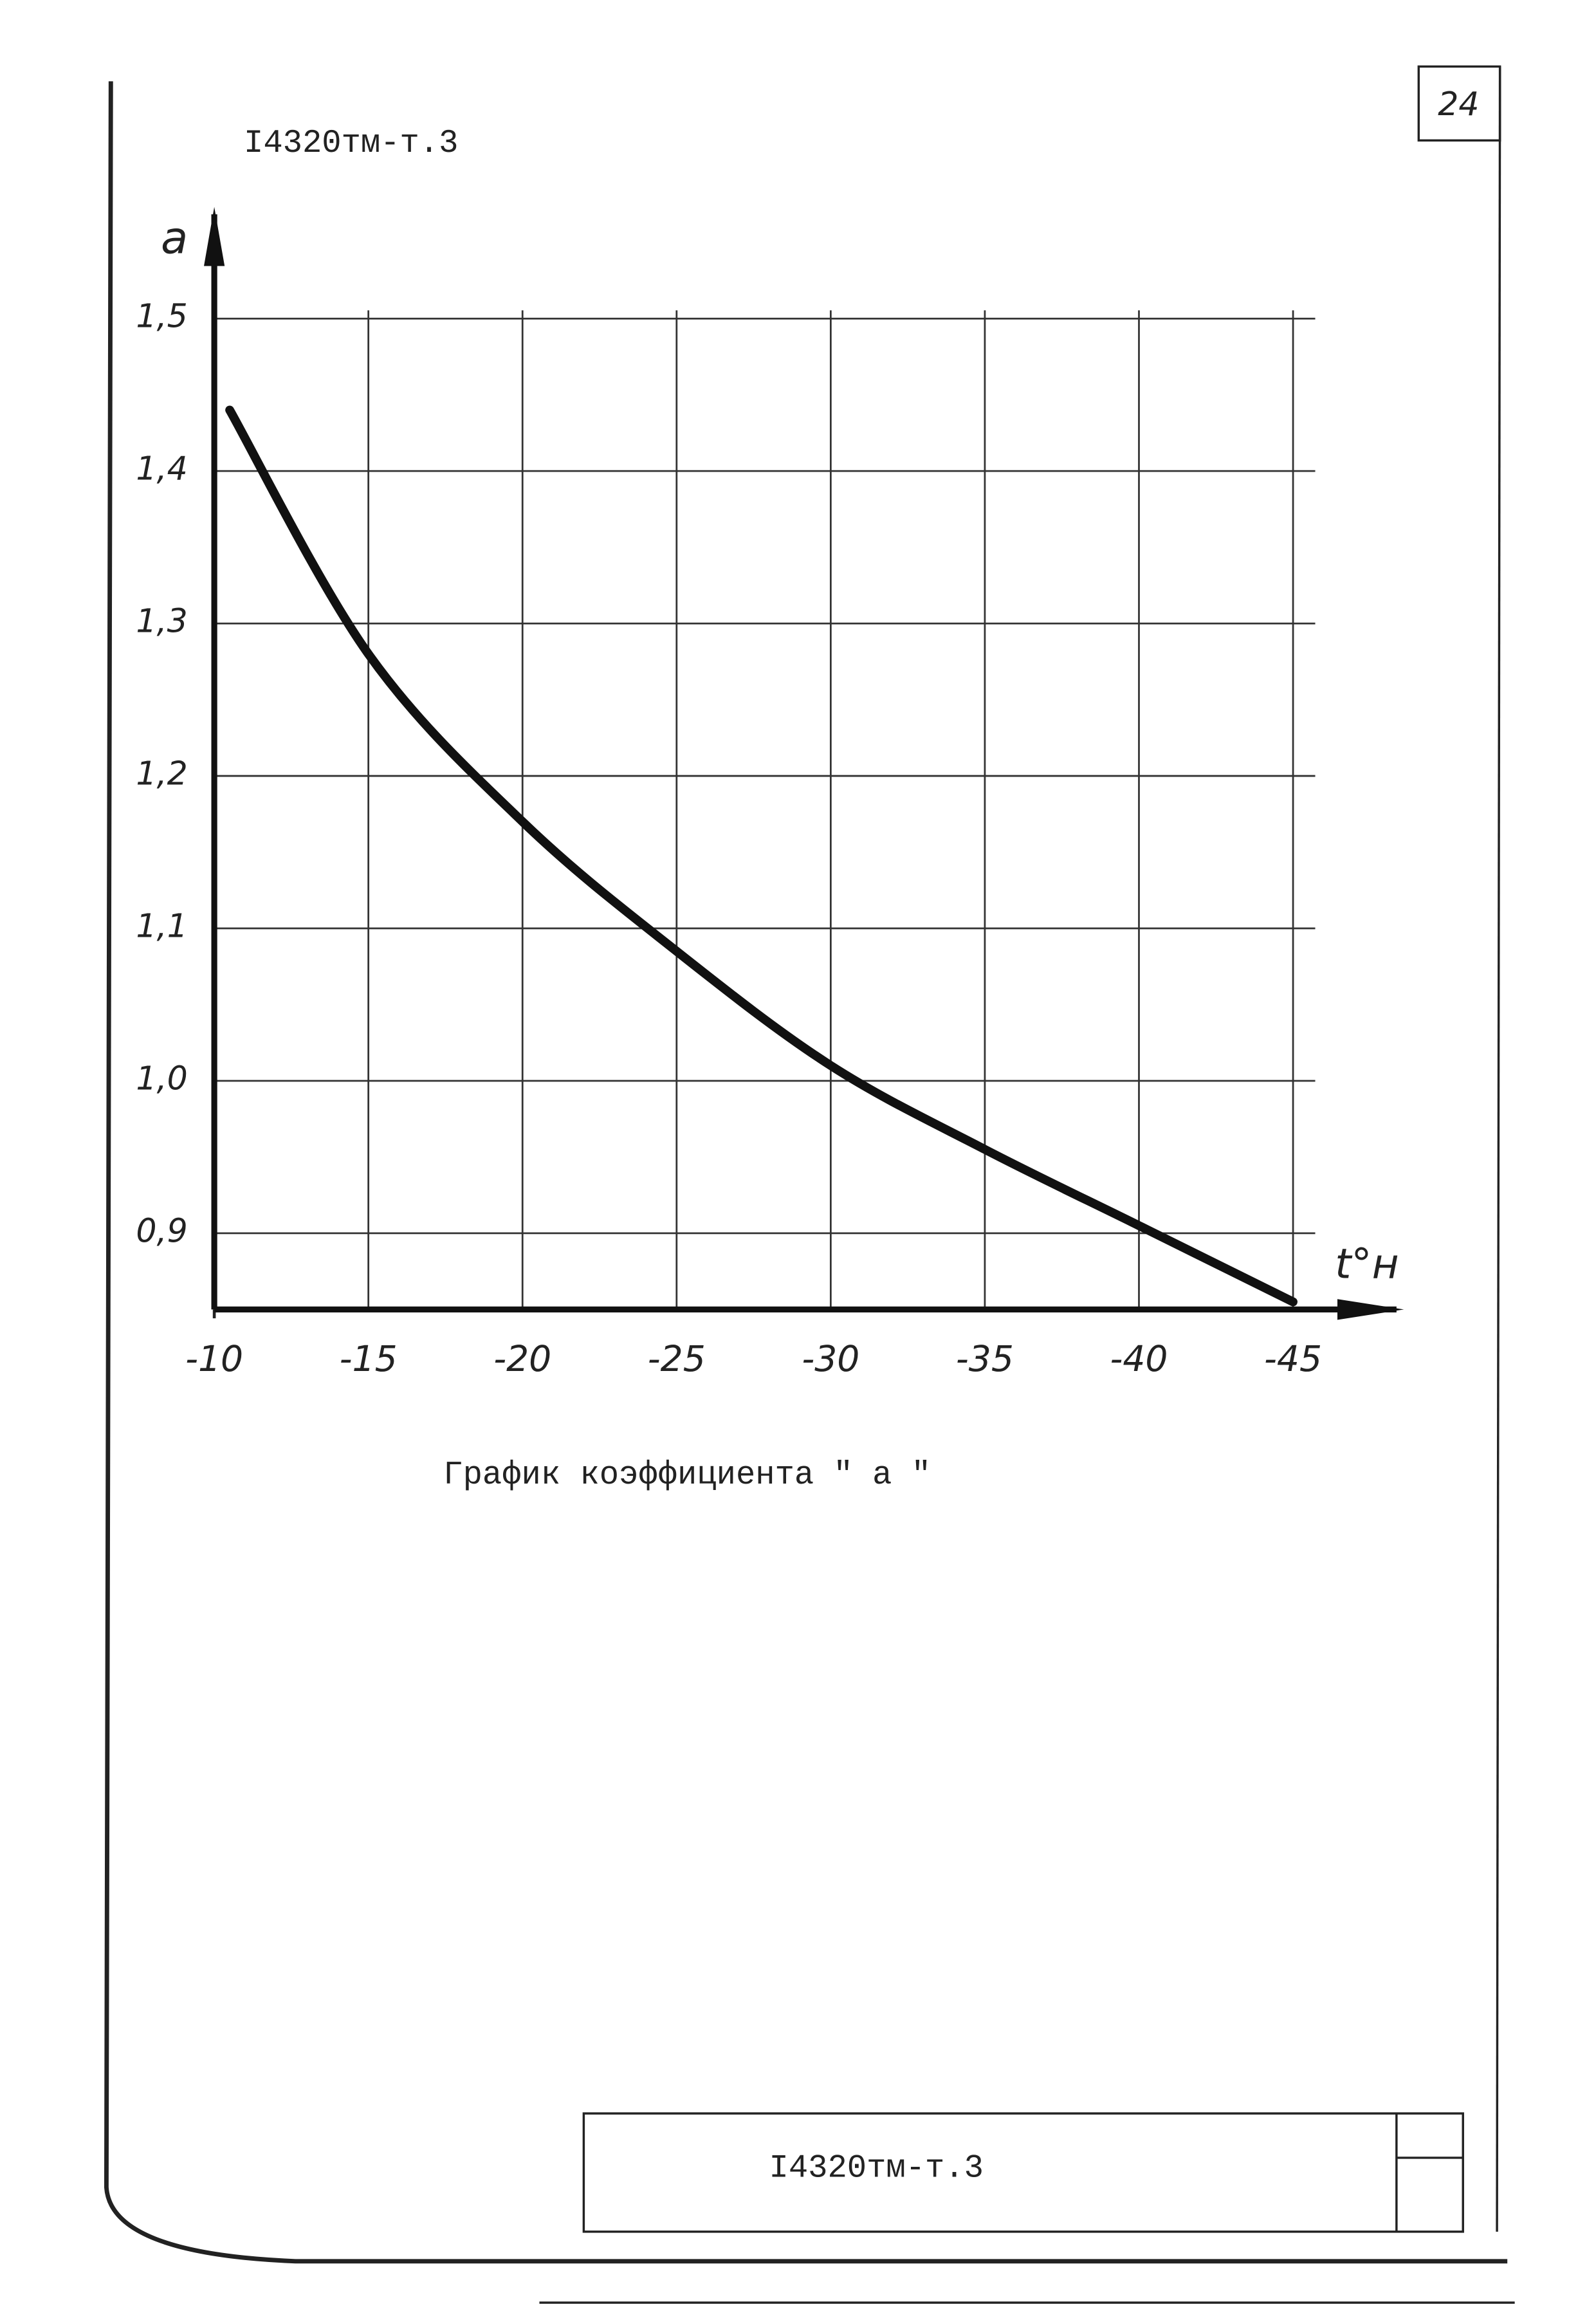  I want to click on x-tick-label: -25, so click(677, 1359).